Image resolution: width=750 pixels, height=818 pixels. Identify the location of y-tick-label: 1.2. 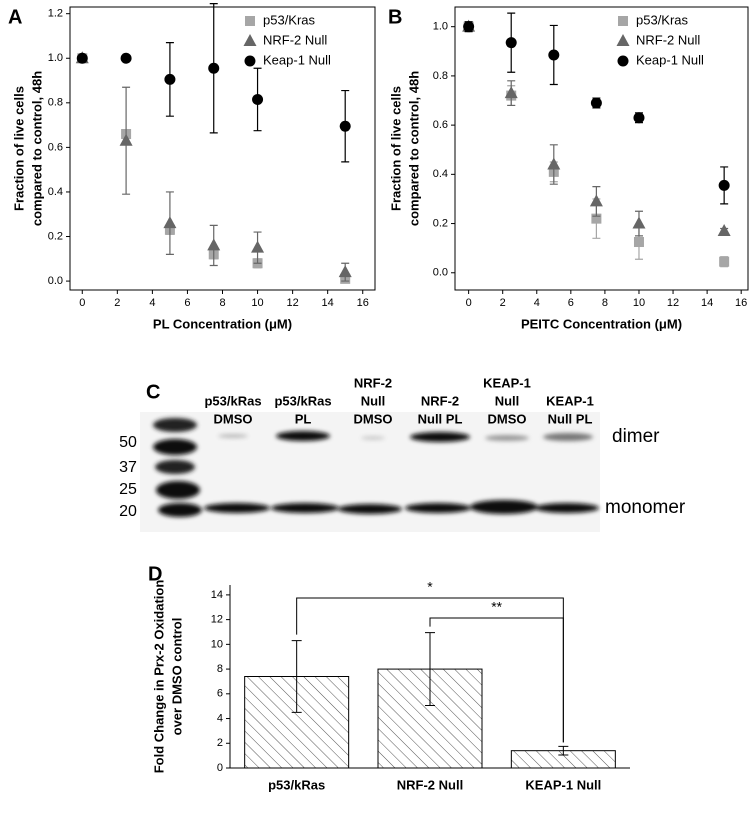
(55, 14).